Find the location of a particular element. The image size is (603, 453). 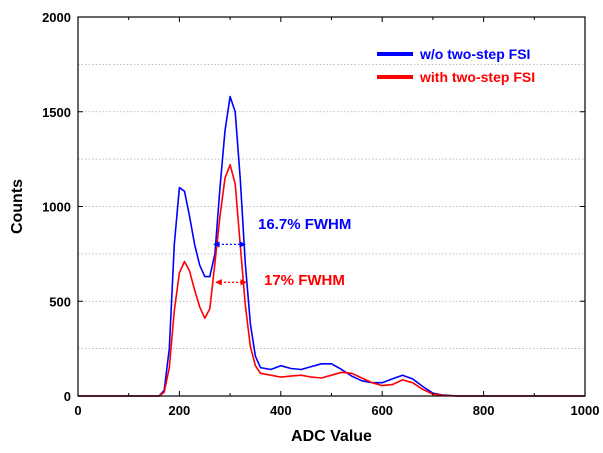

y-tick-label: 2000 is located at coordinates (56, 17).